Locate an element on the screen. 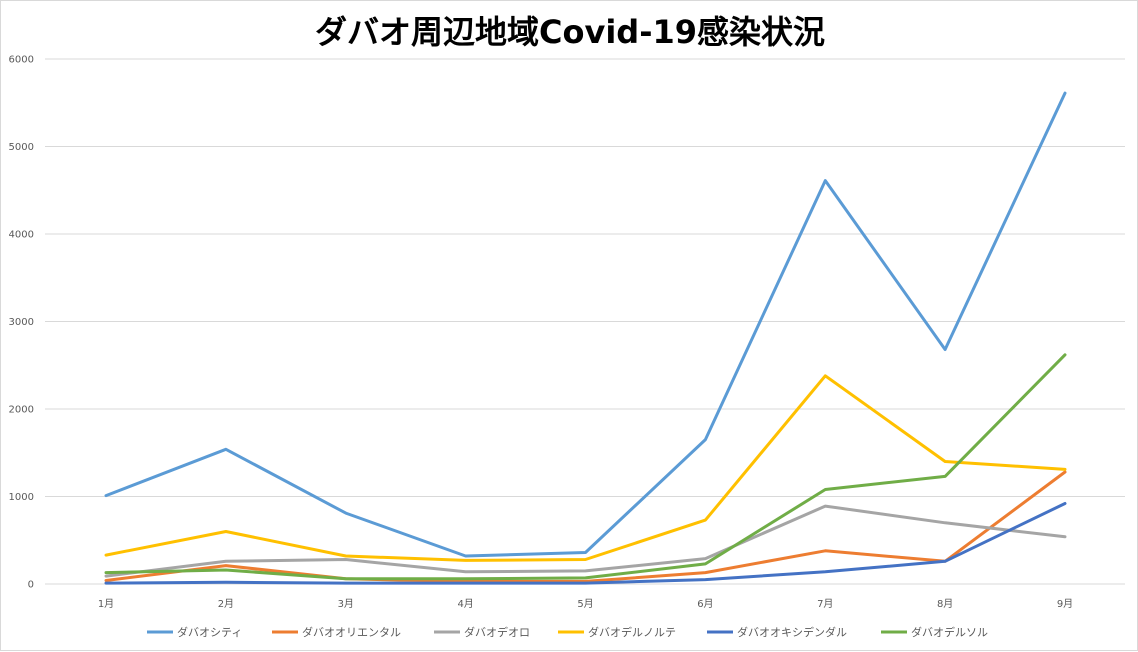  legend-item: ダバオデオロ is located at coordinates (482, 632).